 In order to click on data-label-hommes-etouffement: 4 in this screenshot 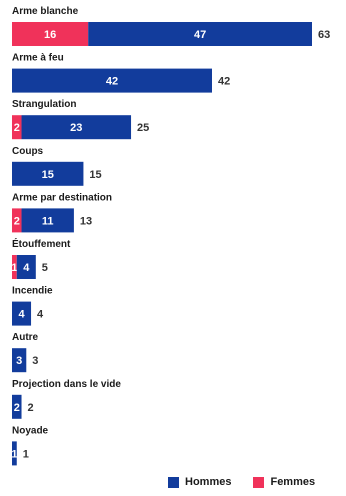, I will do `click(26, 268)`.